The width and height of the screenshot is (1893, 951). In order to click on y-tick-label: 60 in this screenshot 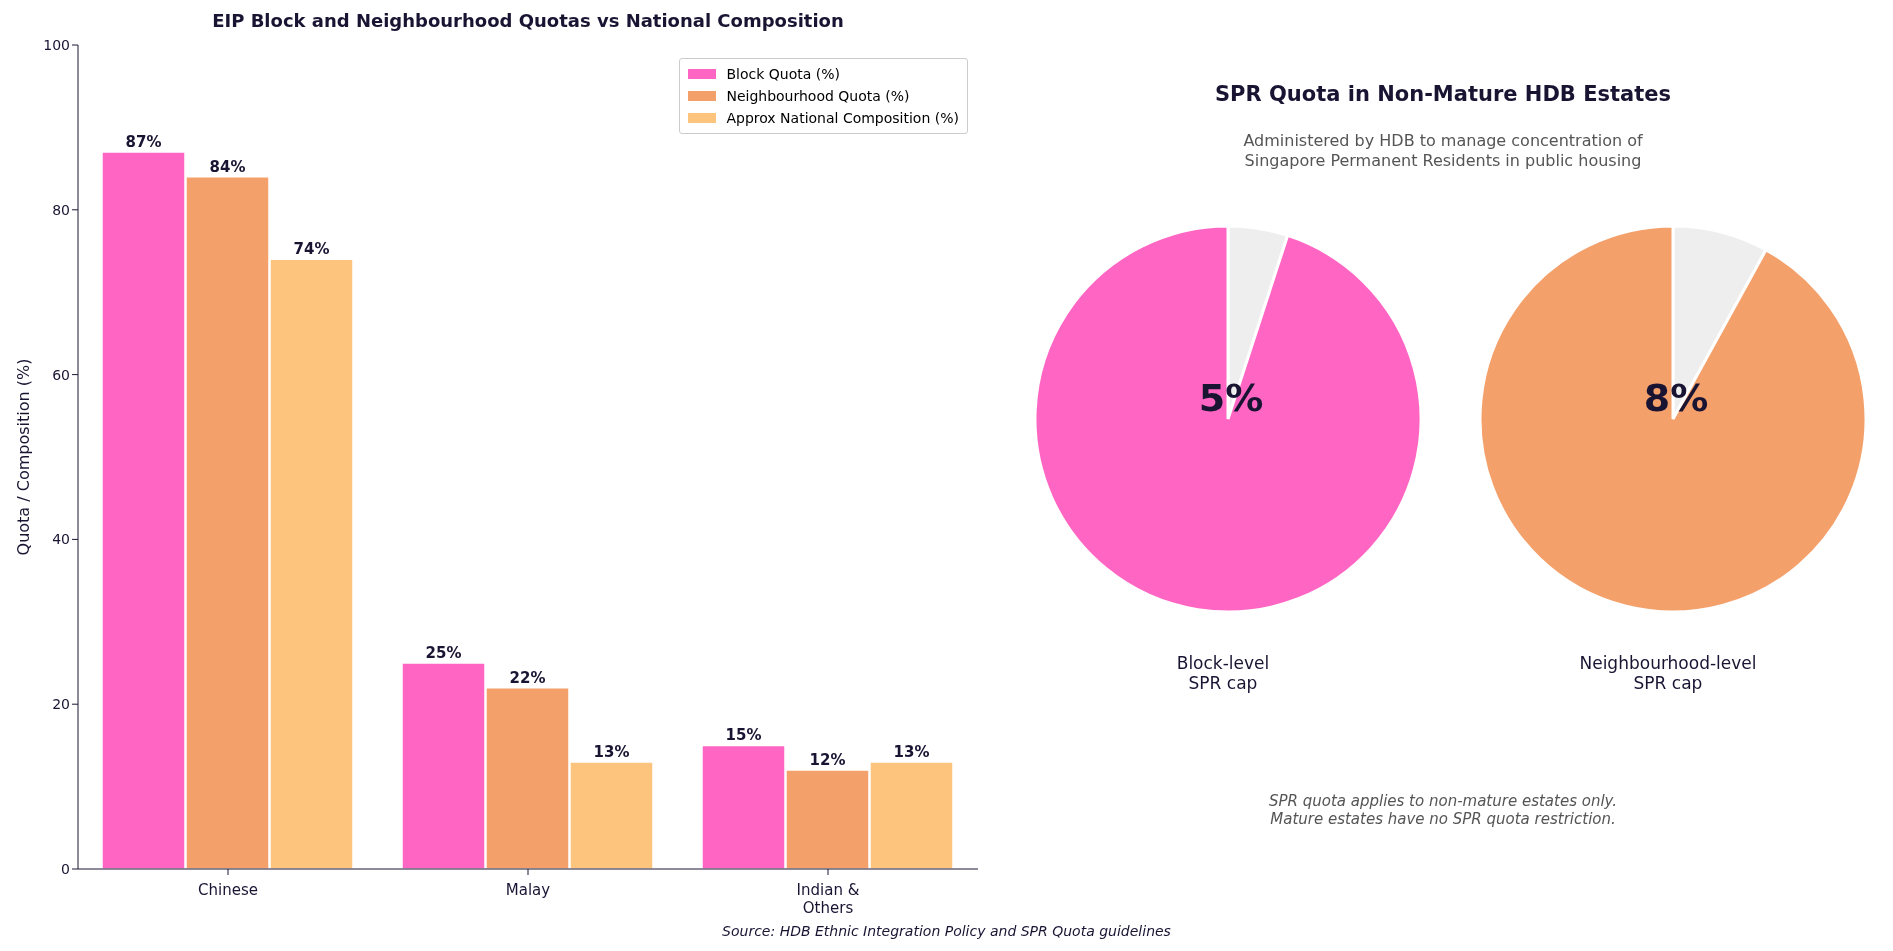, I will do `click(61, 374)`.